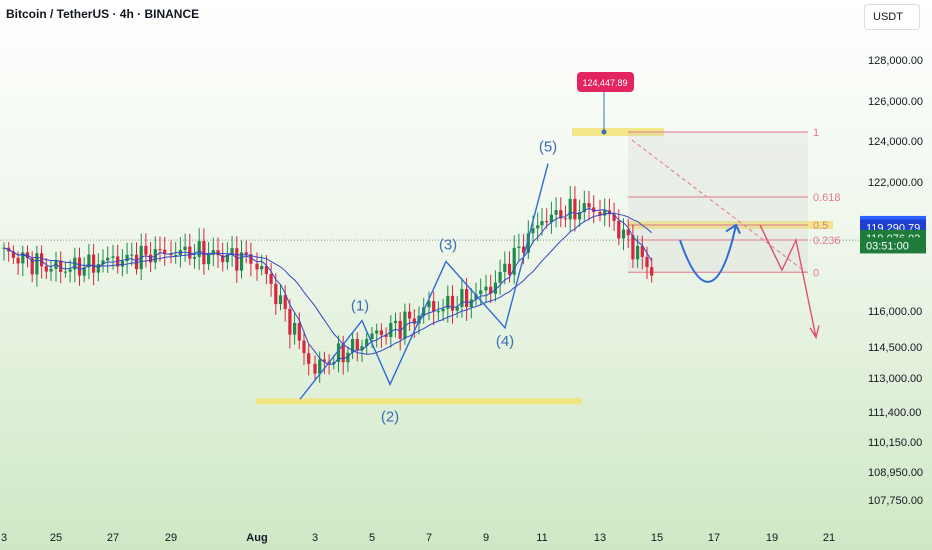  What do you see at coordinates (895, 61) in the screenshot?
I see `price-tick-label: 128,000.00` at bounding box center [895, 61].